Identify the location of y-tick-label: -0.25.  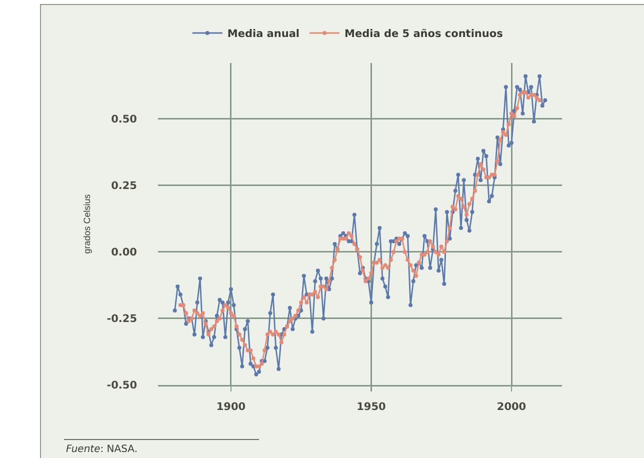
(121, 319).